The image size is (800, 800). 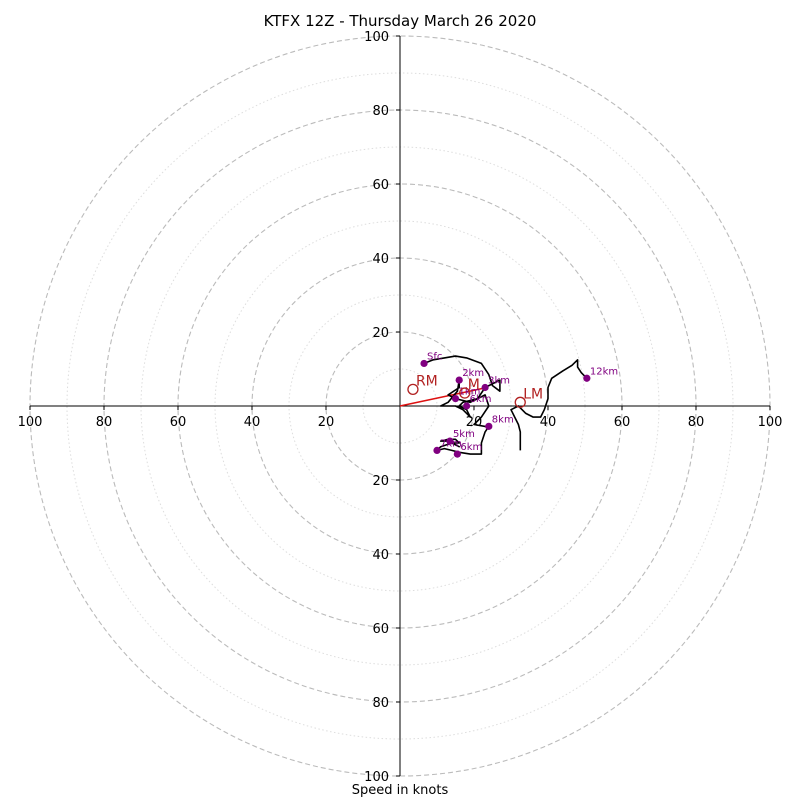 I want to click on hodograph-trace-upper, so click(x=548, y=404).